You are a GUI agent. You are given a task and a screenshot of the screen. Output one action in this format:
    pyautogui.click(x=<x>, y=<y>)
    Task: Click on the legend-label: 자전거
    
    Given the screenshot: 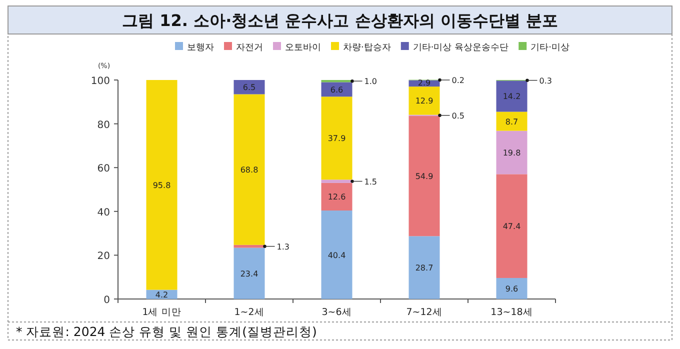 What is the action you would take?
    pyautogui.click(x=249, y=48)
    